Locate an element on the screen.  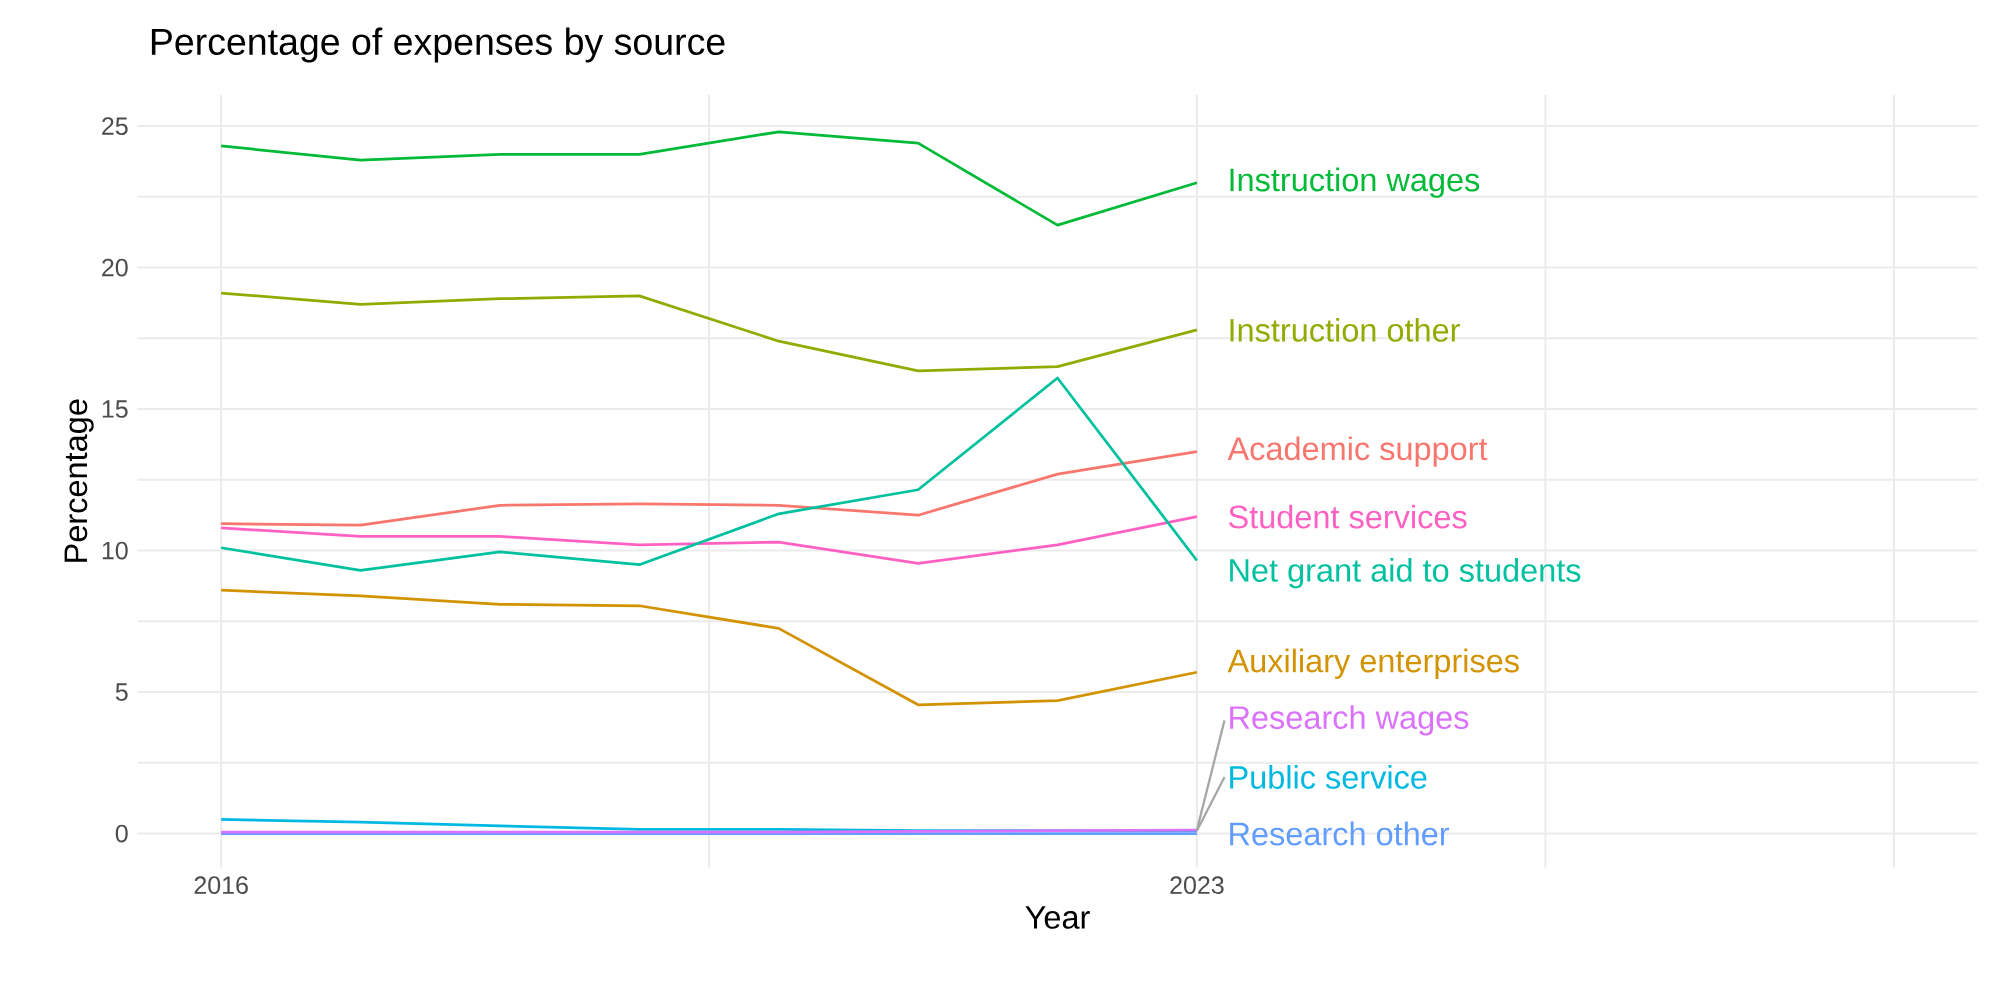
series-label: Net grant aid to students is located at coordinates (1405, 573).